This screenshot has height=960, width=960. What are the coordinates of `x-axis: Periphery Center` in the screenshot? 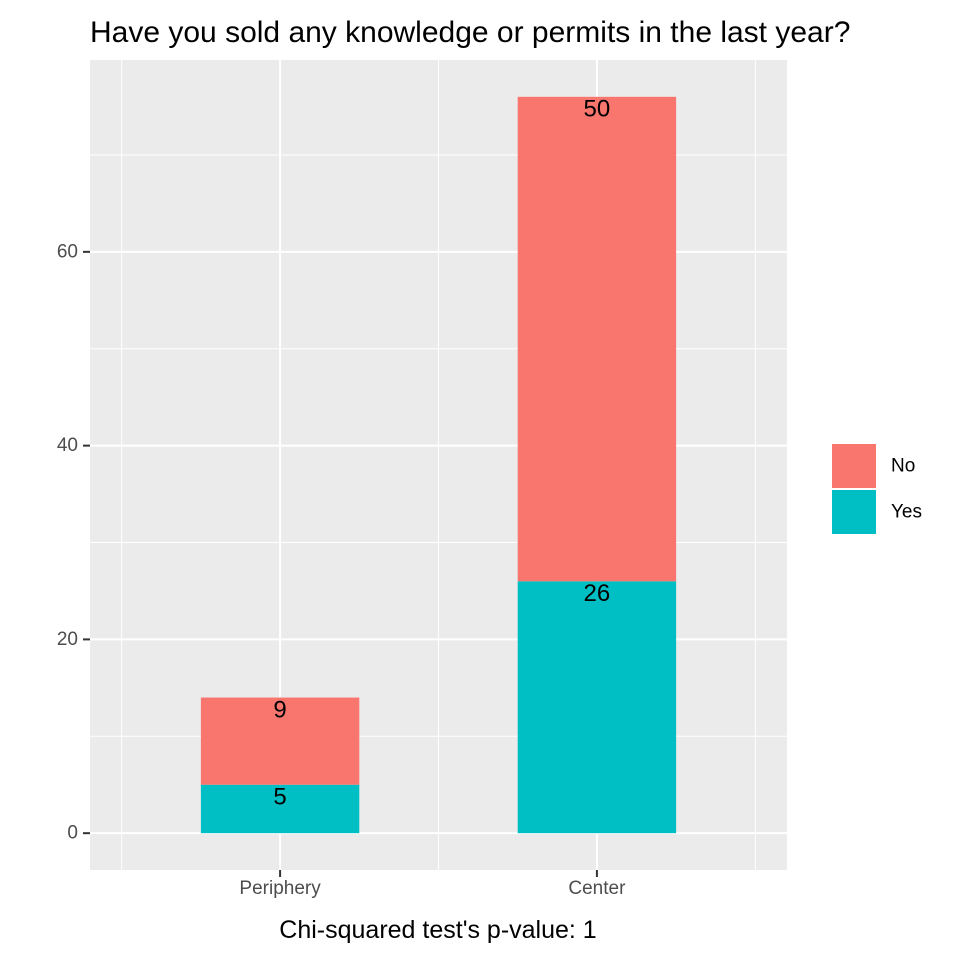 It's located at (432, 884).